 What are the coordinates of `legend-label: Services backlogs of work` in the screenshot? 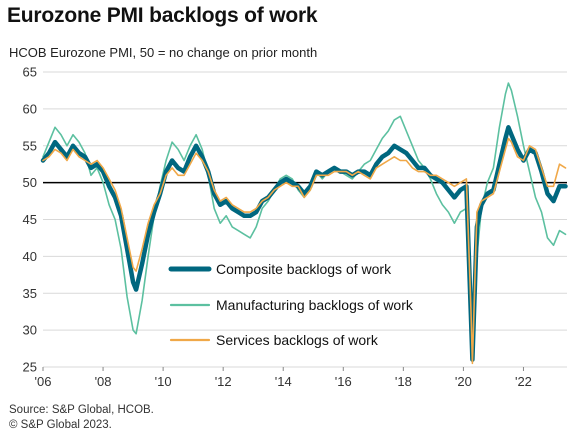 It's located at (297, 340).